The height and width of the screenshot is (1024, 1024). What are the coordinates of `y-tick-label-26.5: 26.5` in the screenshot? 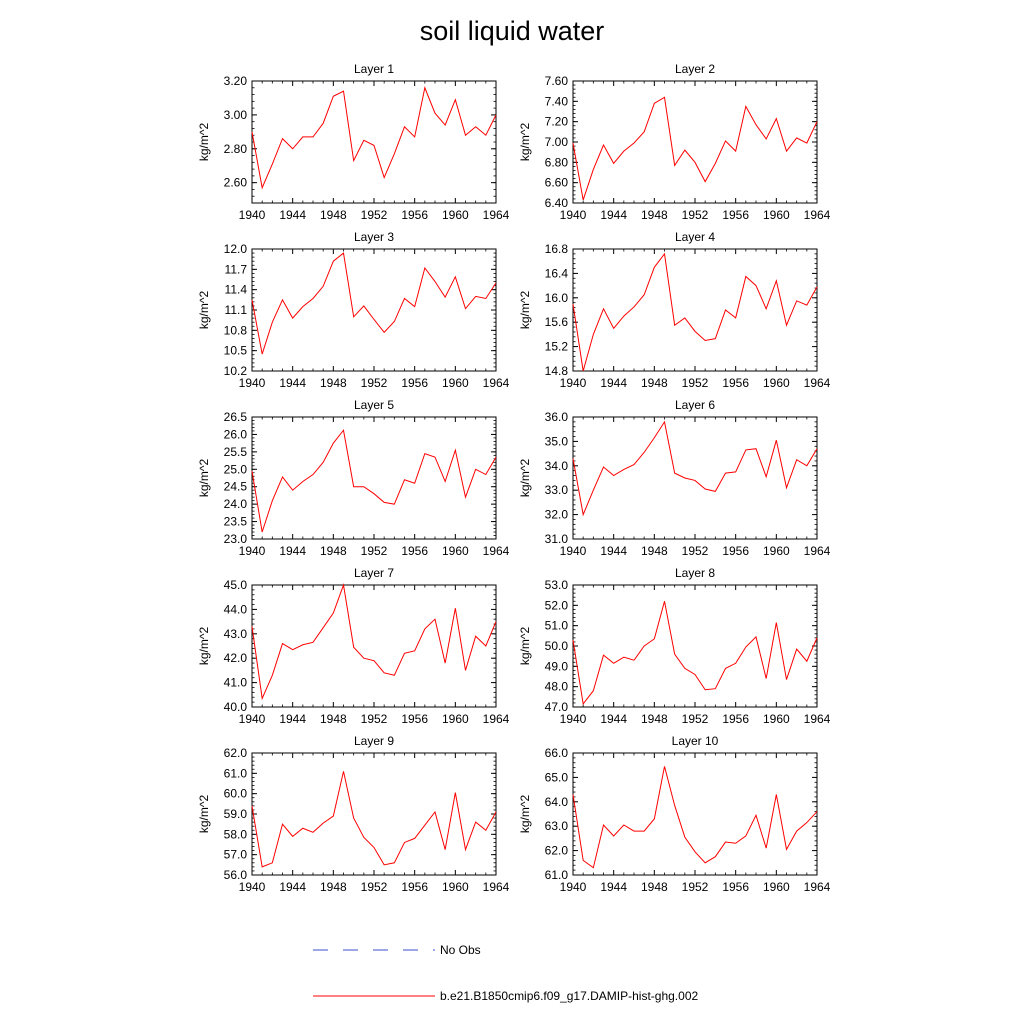 It's located at (236, 417).